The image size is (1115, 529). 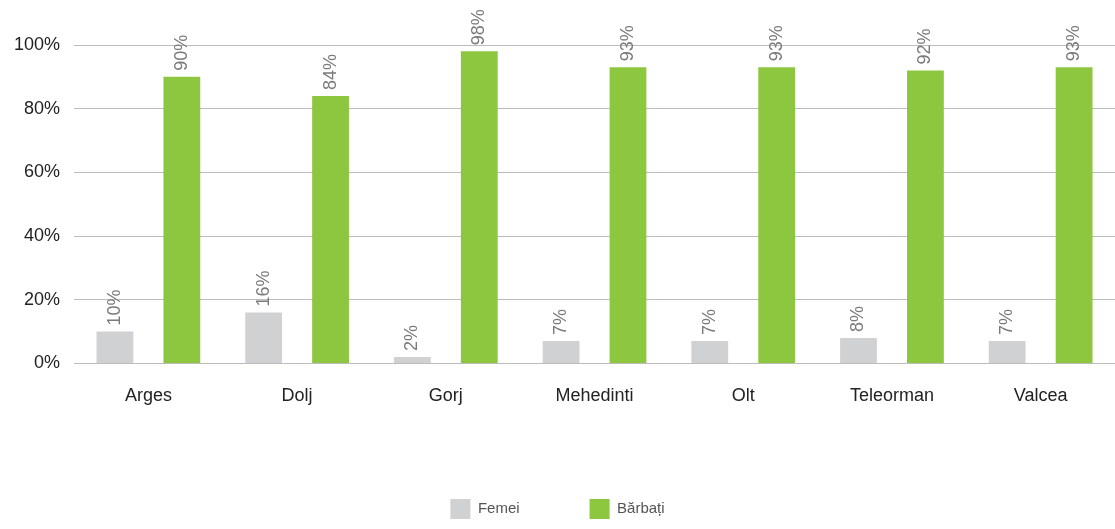 I want to click on legend-label: Bărbați, so click(x=641, y=508).